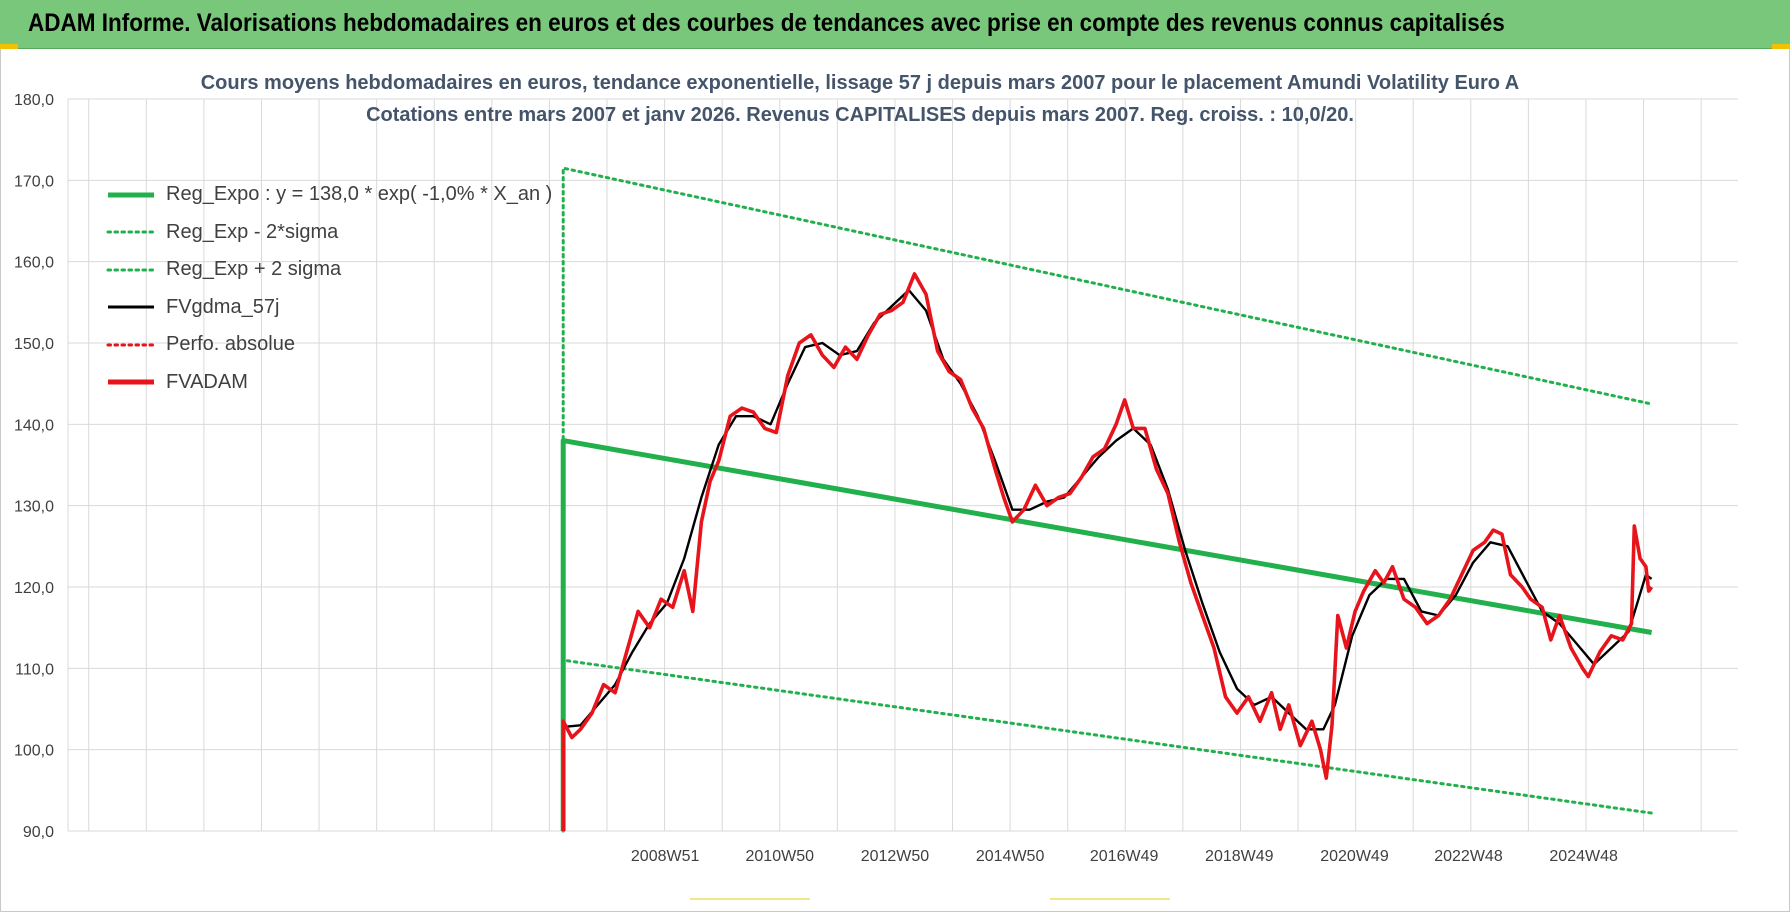 The image size is (1790, 912). What do you see at coordinates (34, 344) in the screenshot?
I see `y-tick-label: 150,0` at bounding box center [34, 344].